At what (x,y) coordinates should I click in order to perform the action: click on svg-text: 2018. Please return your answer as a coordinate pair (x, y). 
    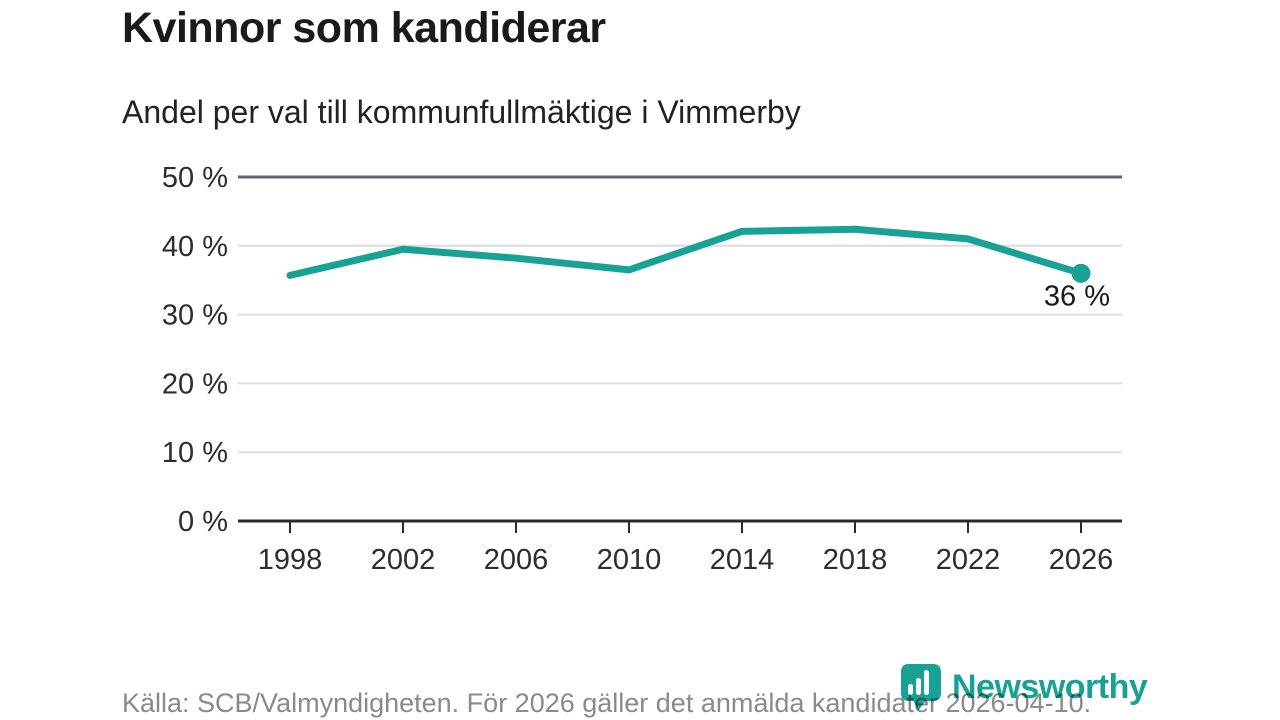
    Looking at the image, I should click on (855, 560).